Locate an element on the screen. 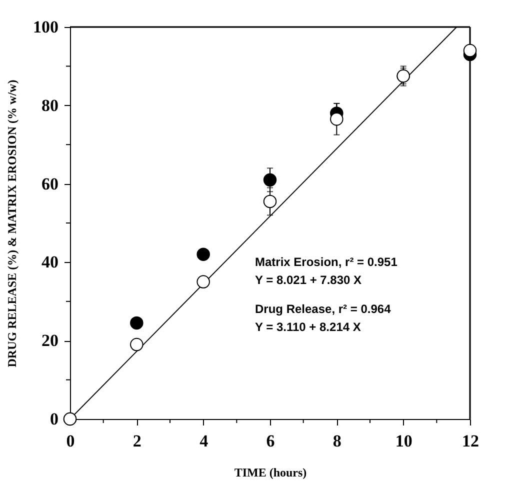  y-tick-label: 0 is located at coordinates (54, 419).